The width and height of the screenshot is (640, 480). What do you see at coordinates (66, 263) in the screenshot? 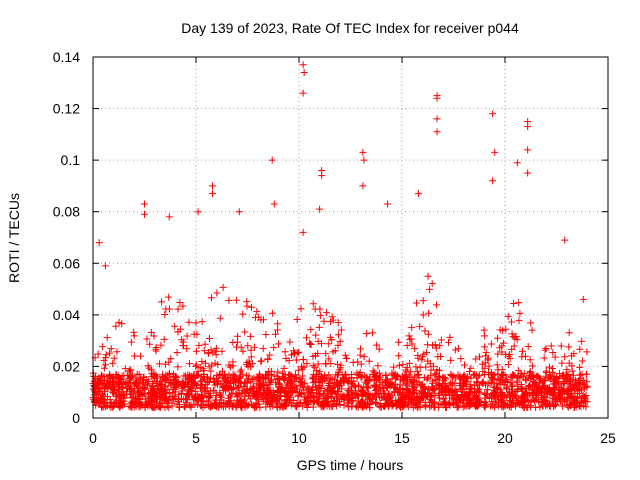
I see `y-tick-label: 0.06` at bounding box center [66, 263].